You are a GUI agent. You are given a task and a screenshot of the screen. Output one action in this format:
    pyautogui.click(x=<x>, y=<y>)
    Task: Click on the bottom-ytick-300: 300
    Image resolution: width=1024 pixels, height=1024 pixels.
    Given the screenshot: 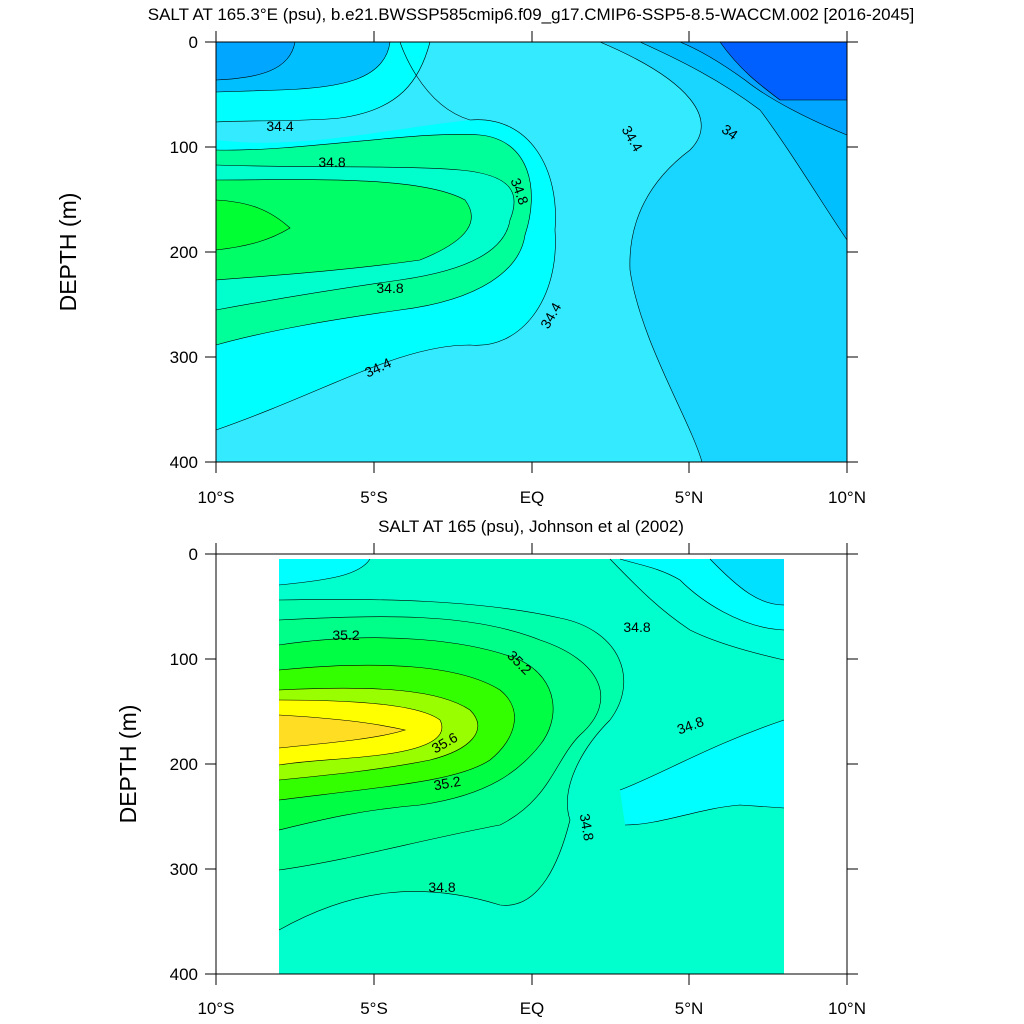 What is the action you would take?
    pyautogui.click(x=184, y=869)
    